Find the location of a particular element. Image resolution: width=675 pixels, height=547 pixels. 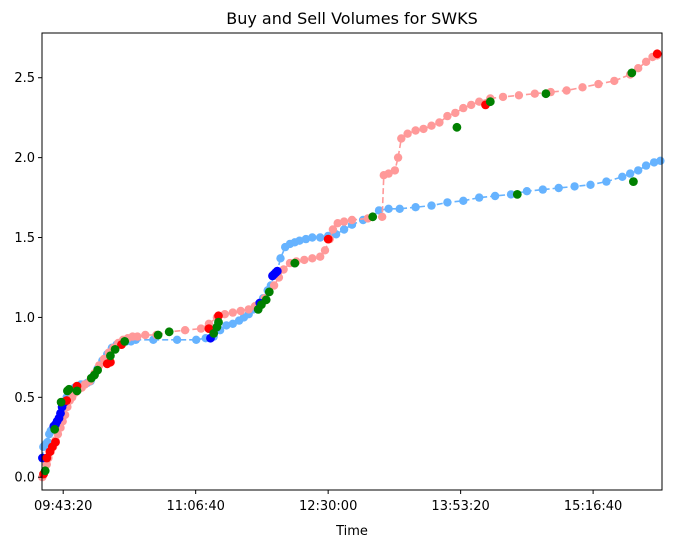

y-tick-label: 2.5 is located at coordinates (24, 78).